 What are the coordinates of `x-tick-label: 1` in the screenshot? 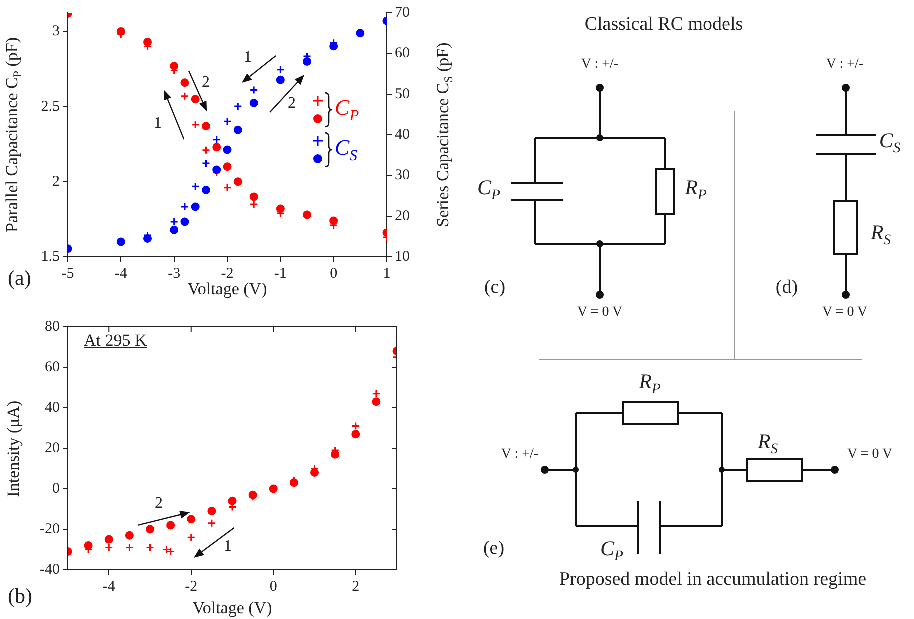 It's located at (387, 274).